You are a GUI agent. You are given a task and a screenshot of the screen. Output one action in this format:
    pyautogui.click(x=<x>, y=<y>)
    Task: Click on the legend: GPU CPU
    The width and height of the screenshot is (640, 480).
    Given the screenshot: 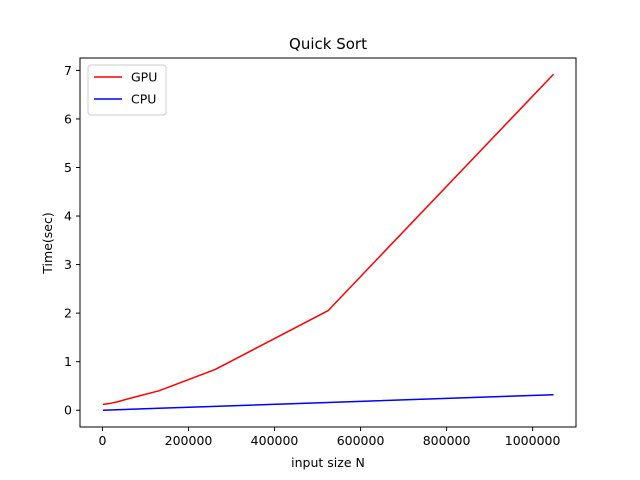 What is the action you would take?
    pyautogui.click(x=127, y=90)
    